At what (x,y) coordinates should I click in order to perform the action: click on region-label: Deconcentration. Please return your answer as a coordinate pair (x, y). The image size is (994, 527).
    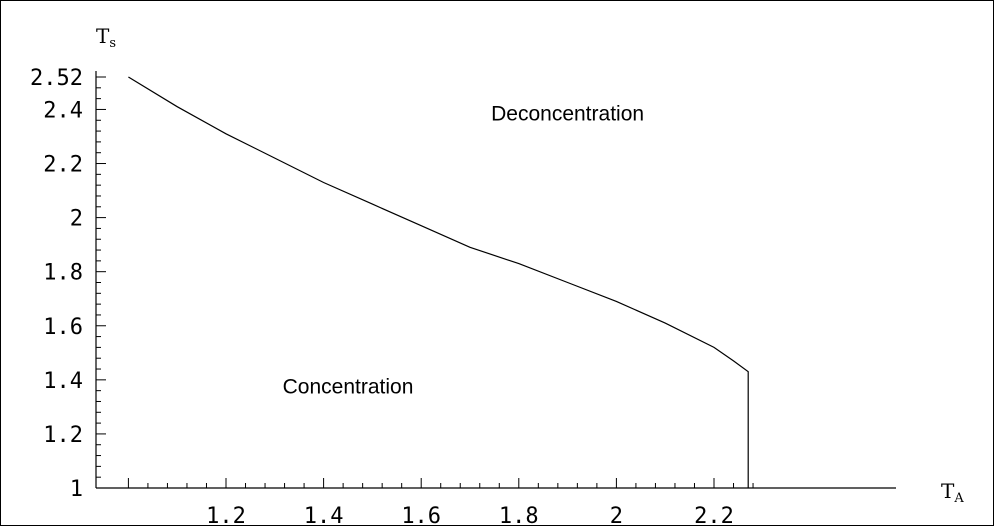
    Looking at the image, I should click on (567, 113).